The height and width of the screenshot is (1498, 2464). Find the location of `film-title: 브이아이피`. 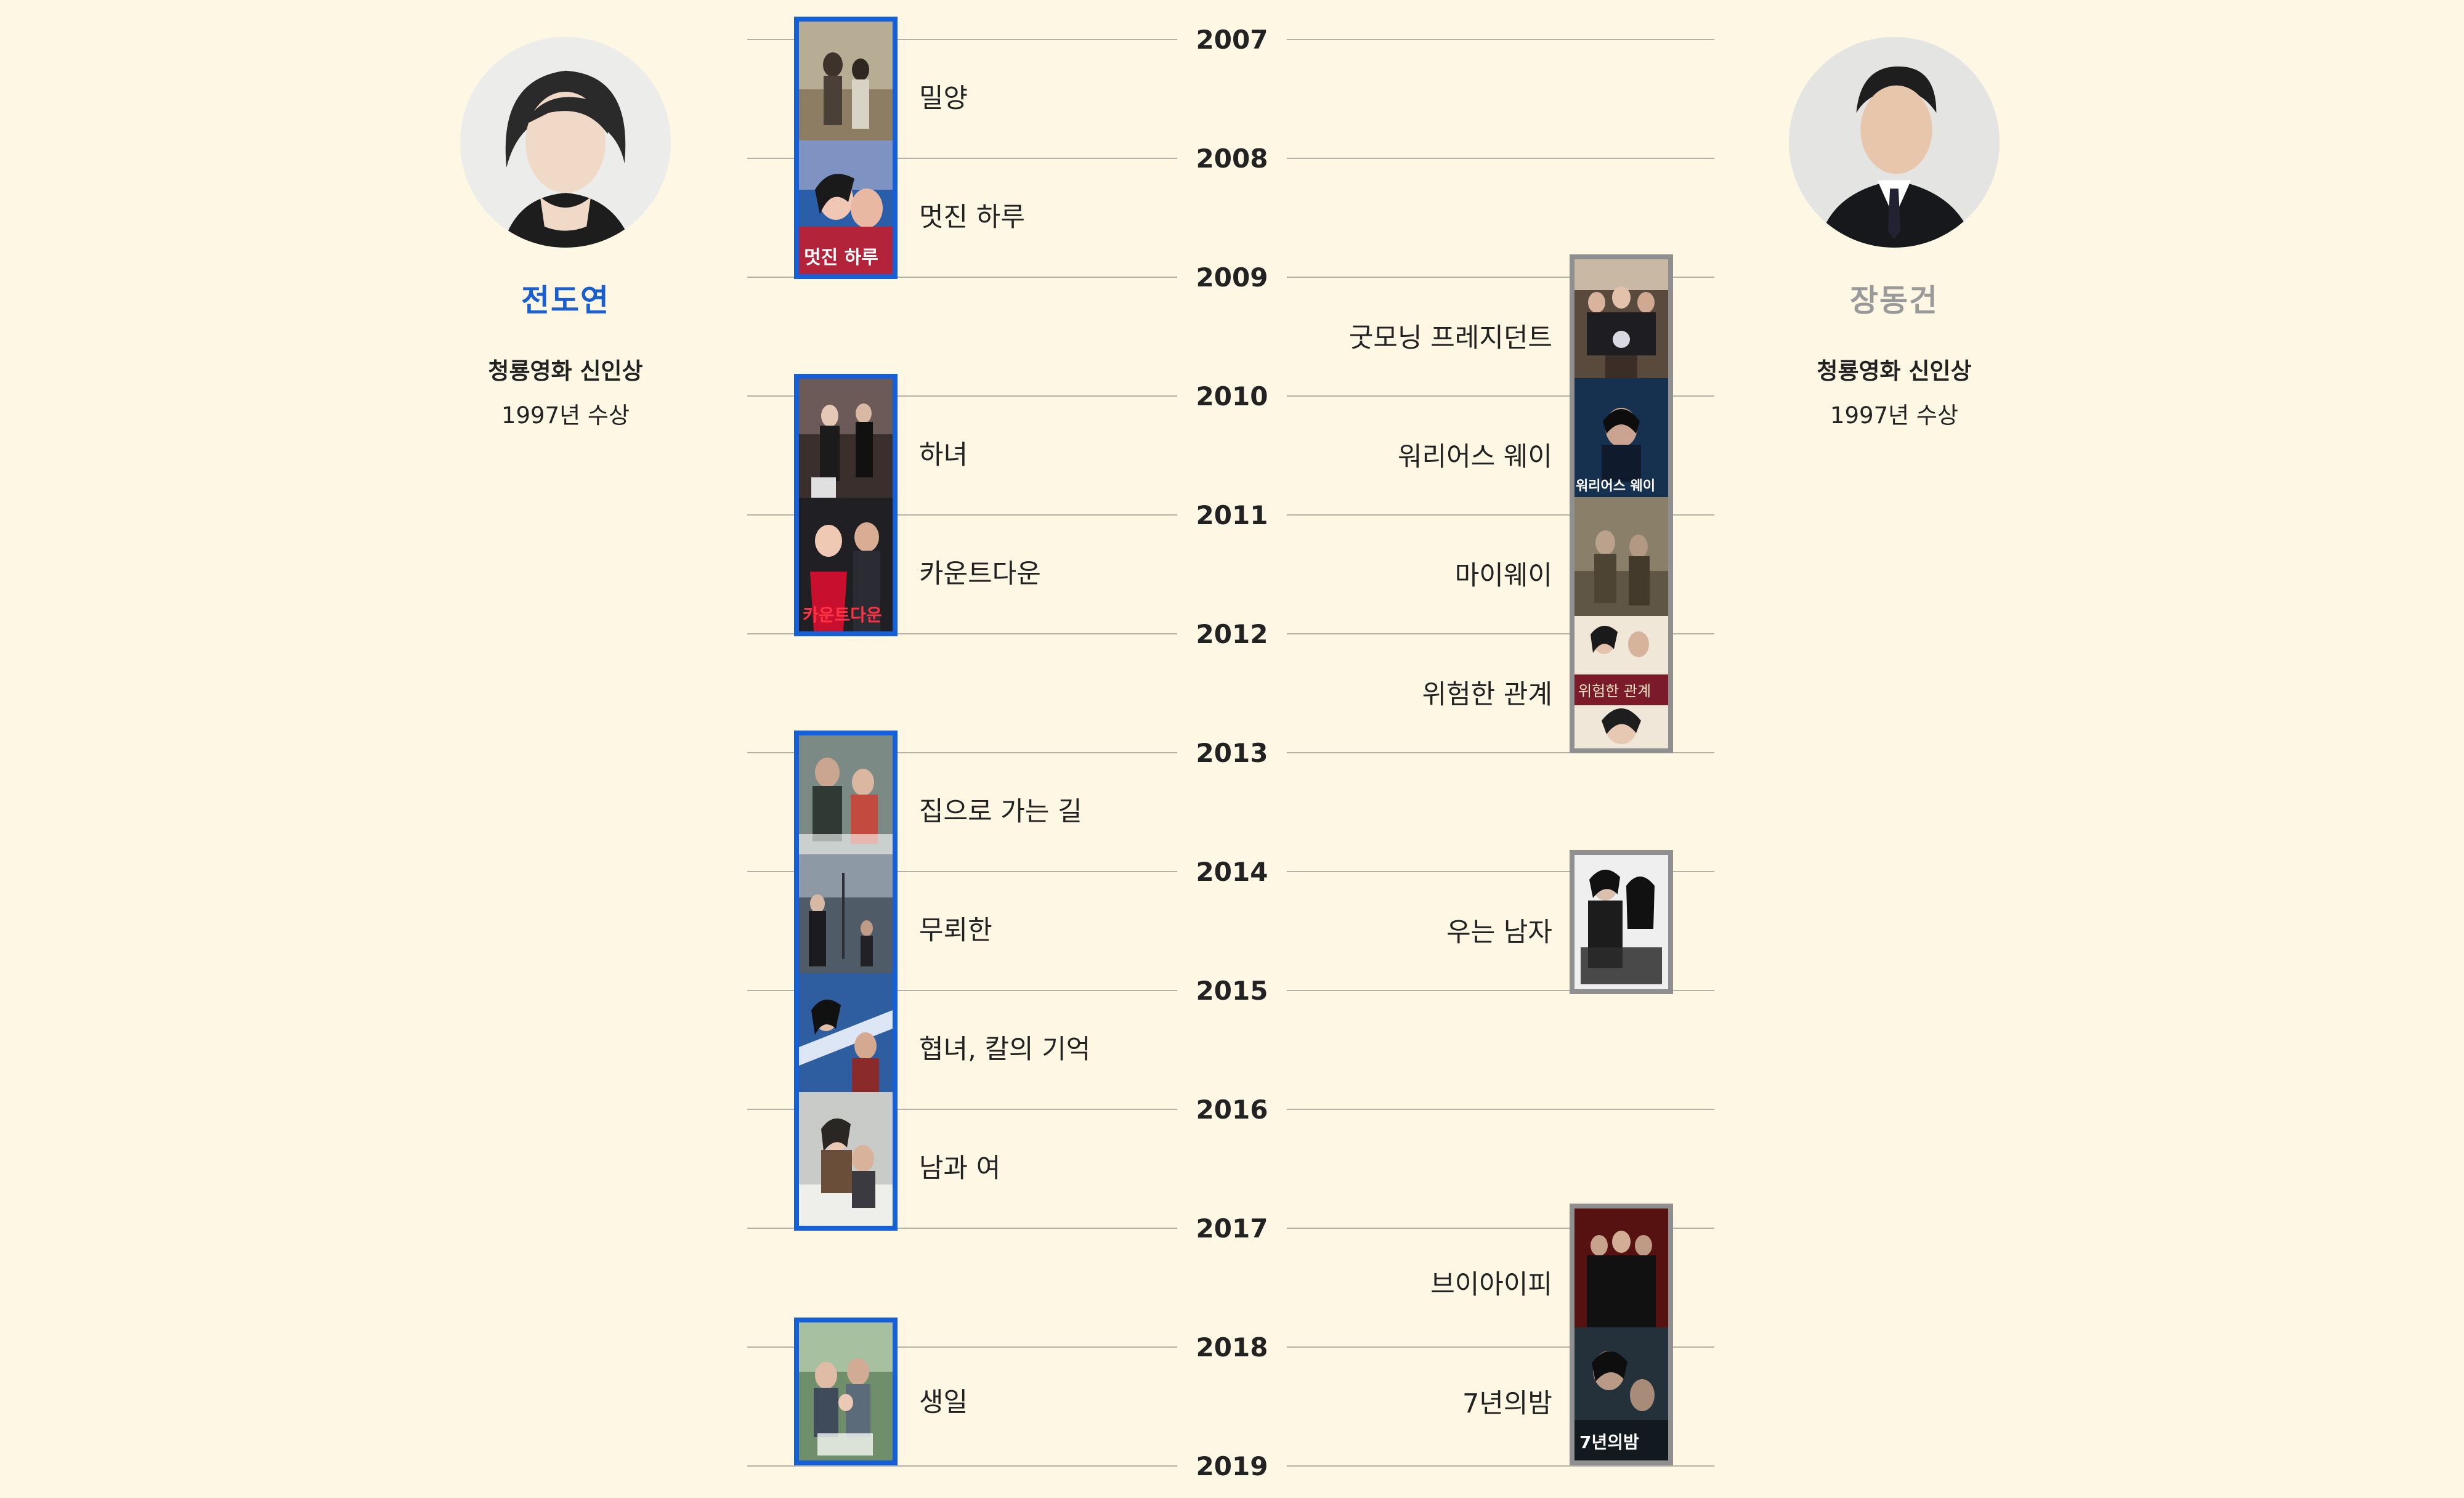

film-title: 브이아이피 is located at coordinates (1491, 1284).